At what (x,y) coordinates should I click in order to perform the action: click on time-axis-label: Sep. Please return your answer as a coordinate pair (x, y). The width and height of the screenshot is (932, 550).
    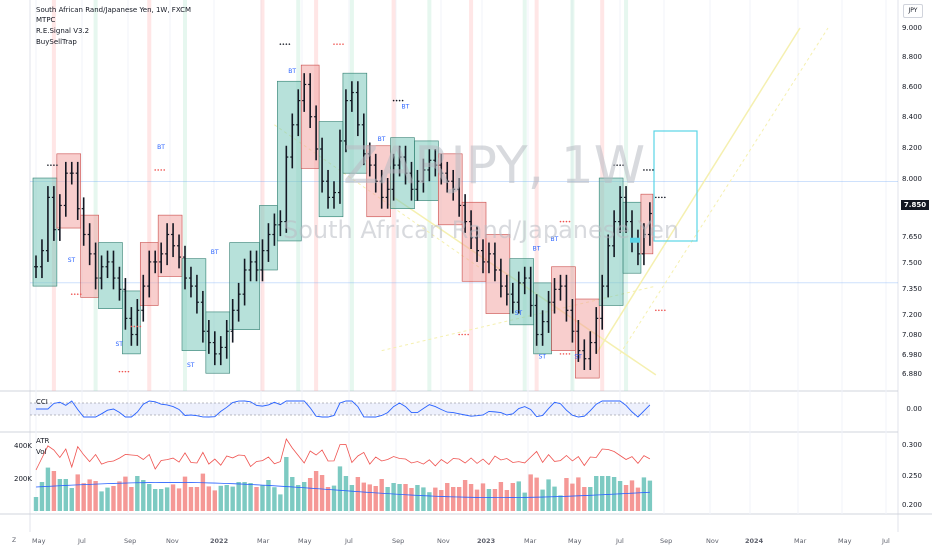
    Looking at the image, I should click on (398, 541).